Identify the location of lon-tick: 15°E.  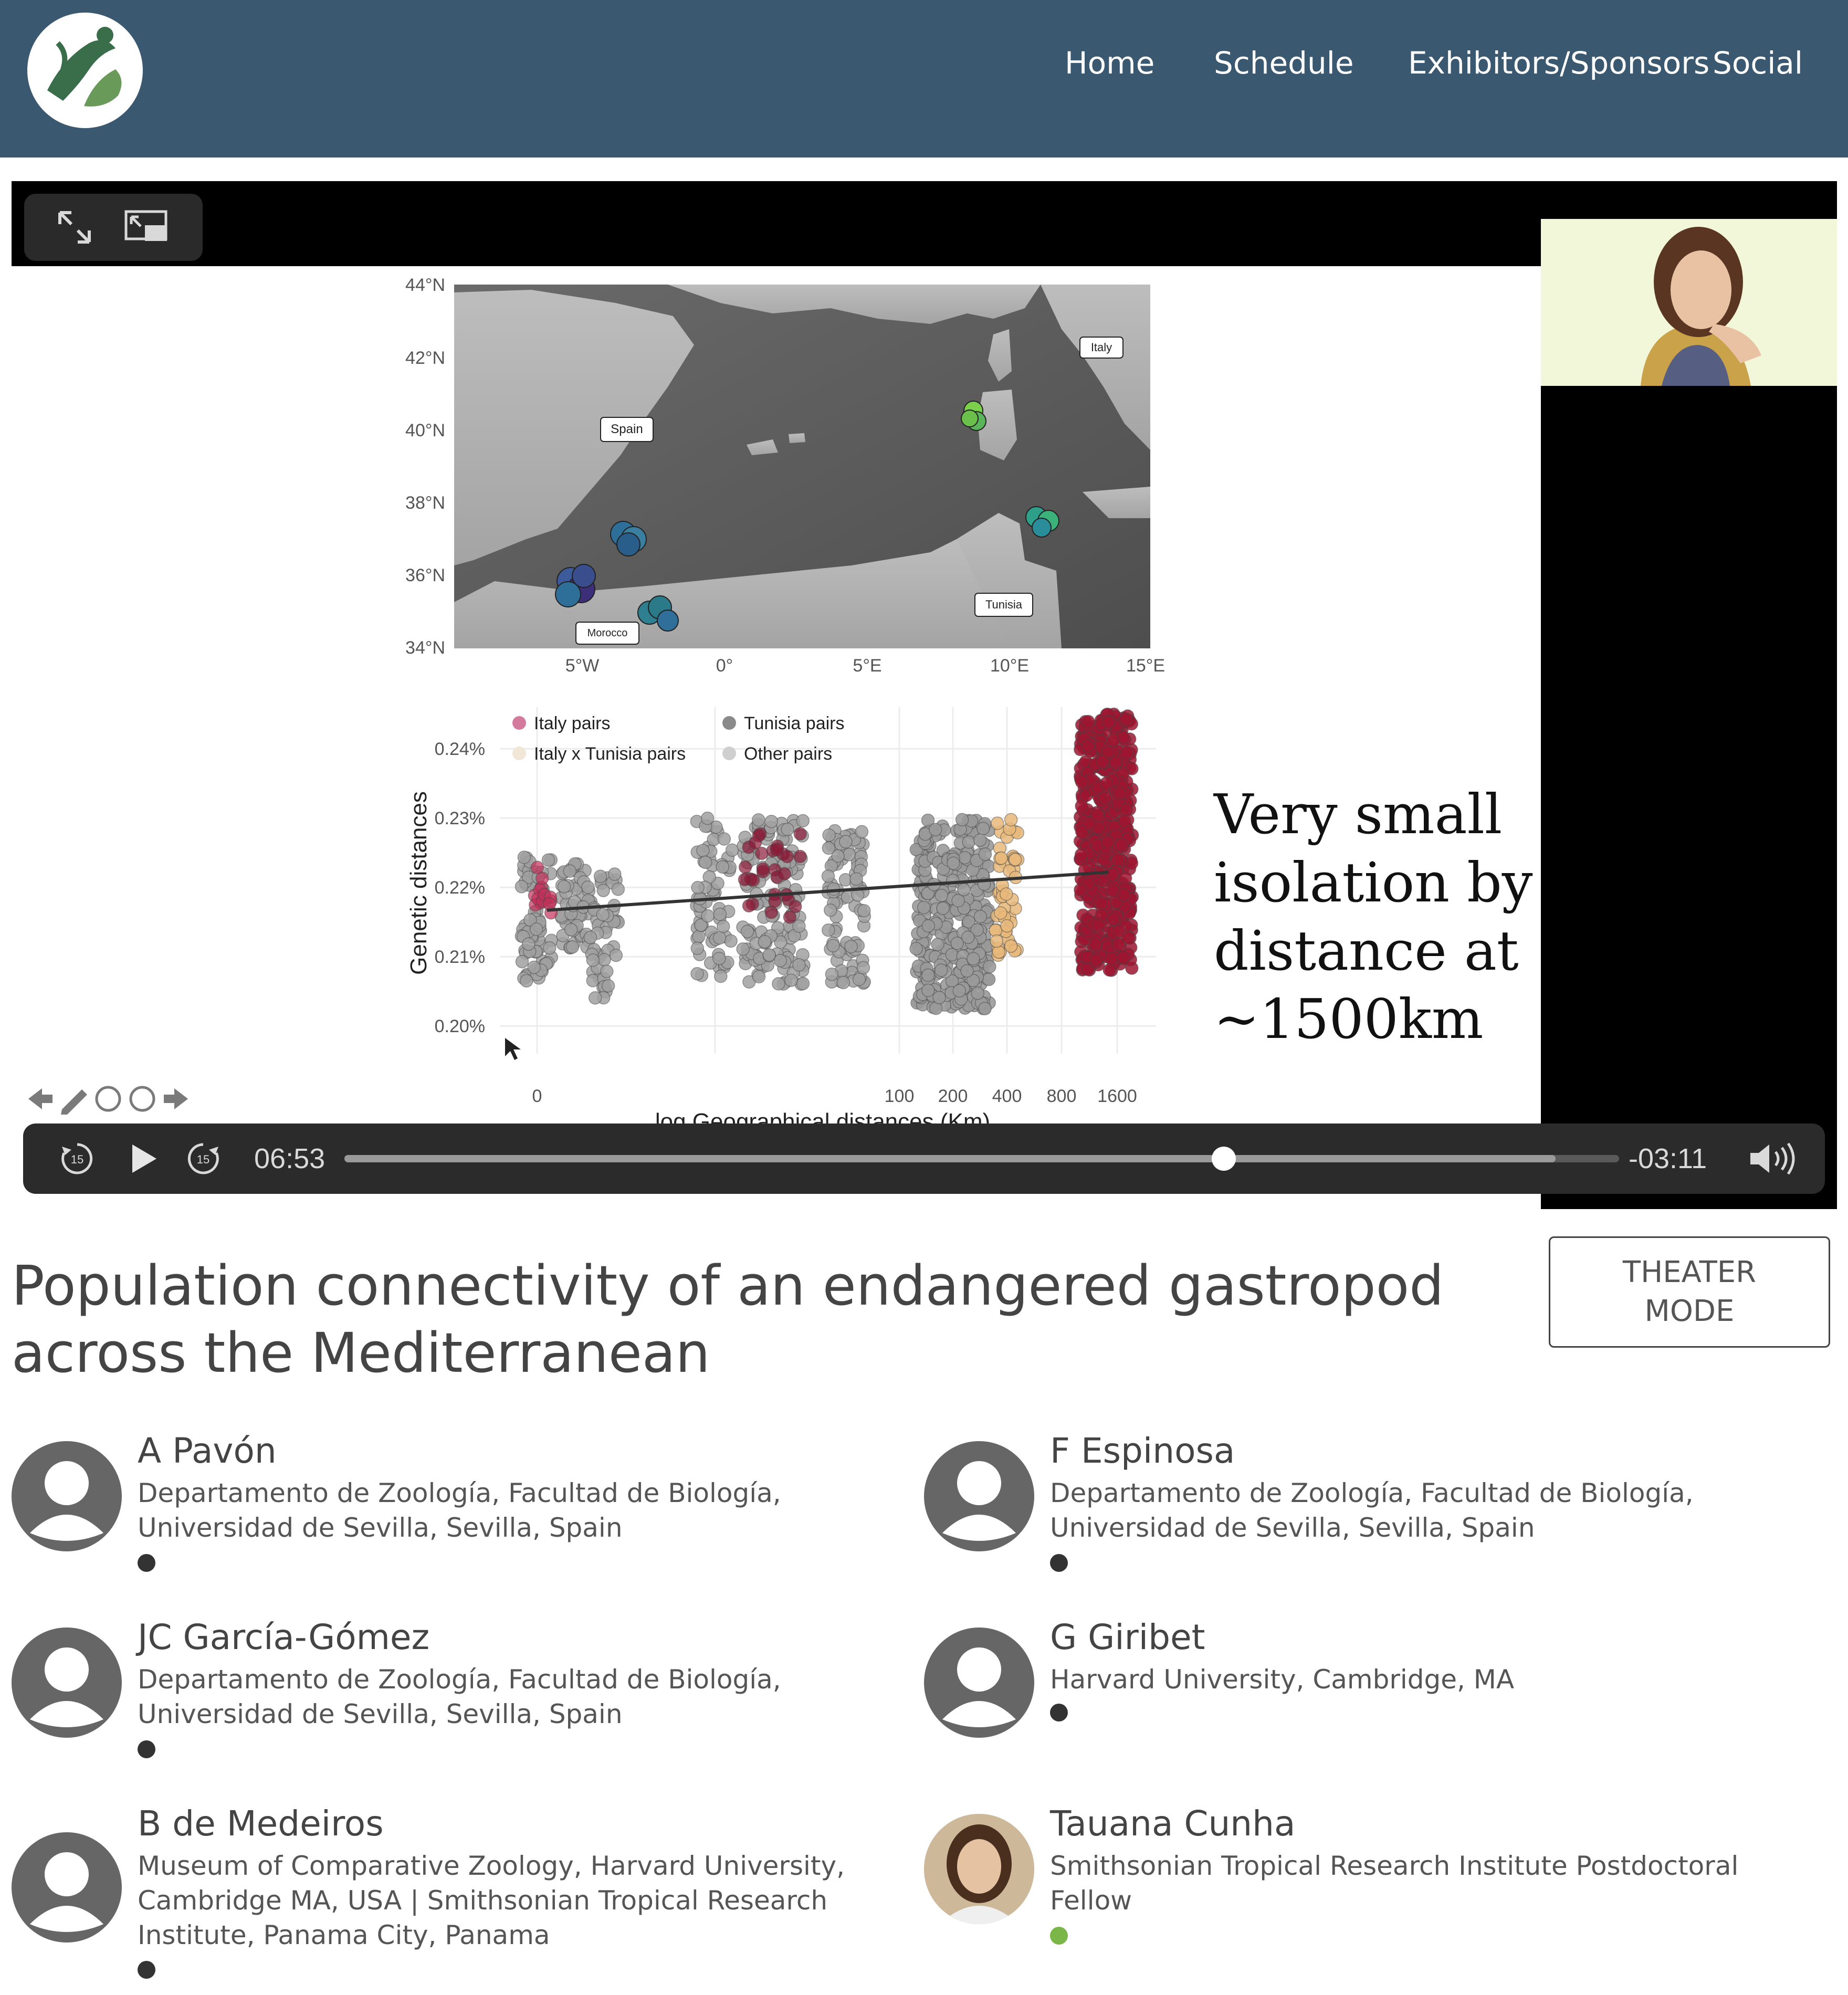
(1145, 666).